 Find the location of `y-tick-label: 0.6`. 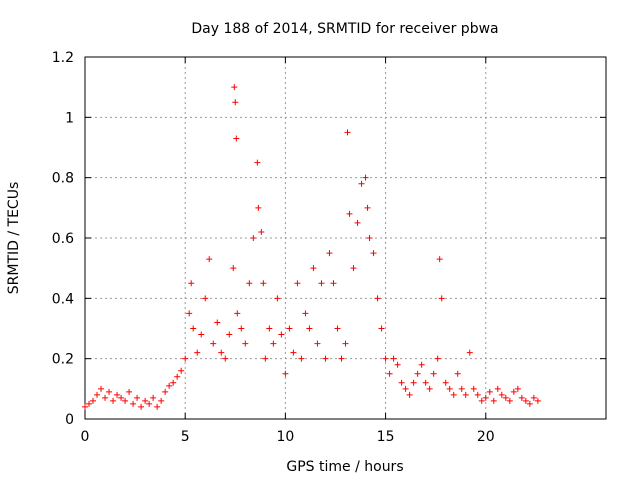

y-tick-label: 0.6 is located at coordinates (63, 239).